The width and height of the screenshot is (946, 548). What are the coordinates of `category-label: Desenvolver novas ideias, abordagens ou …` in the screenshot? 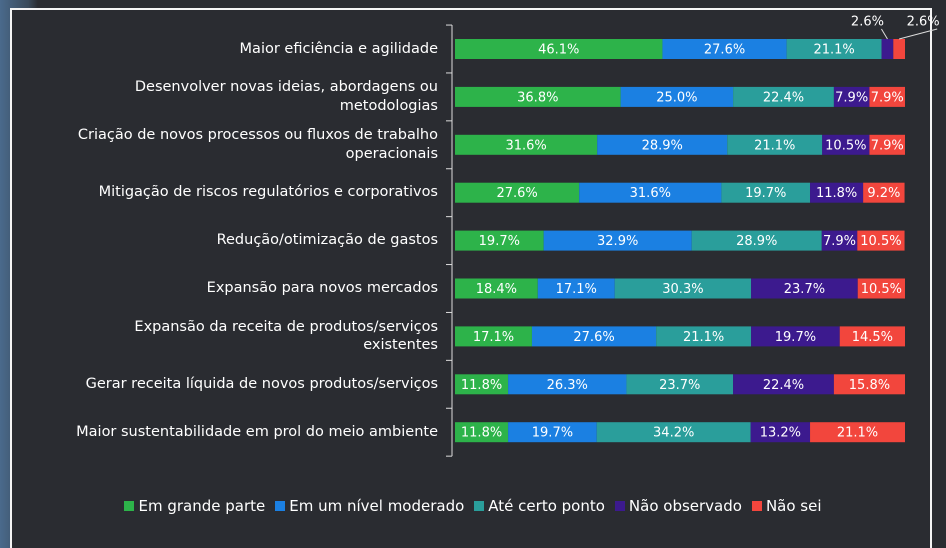 It's located at (286, 96).